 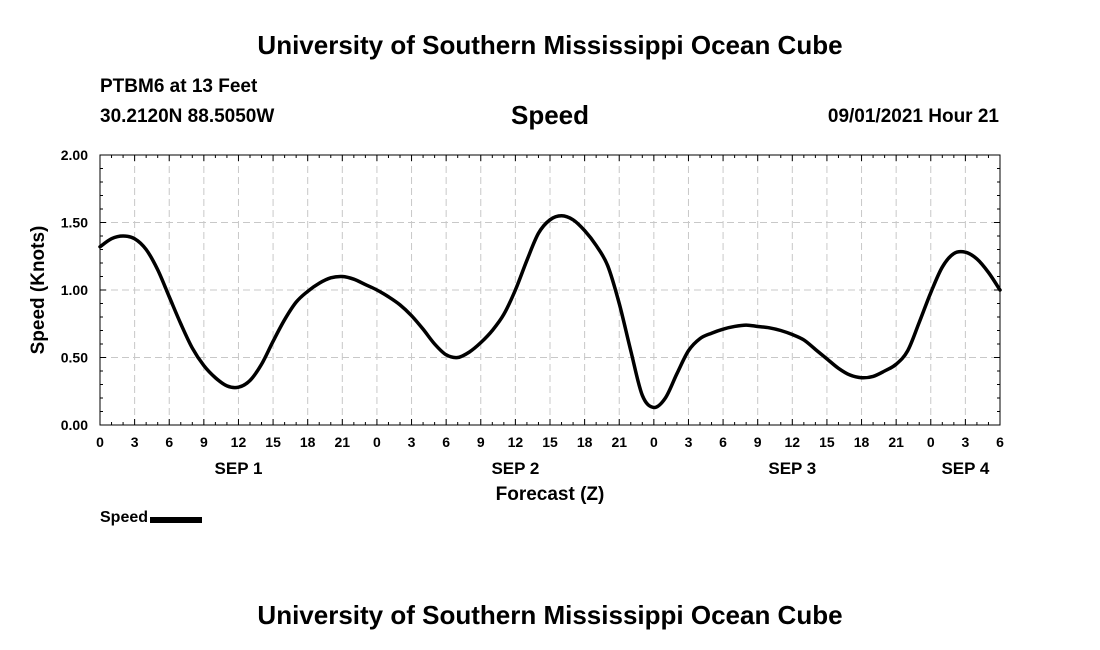 I want to click on x-axis-title: Forecast (Z), so click(x=550, y=494).